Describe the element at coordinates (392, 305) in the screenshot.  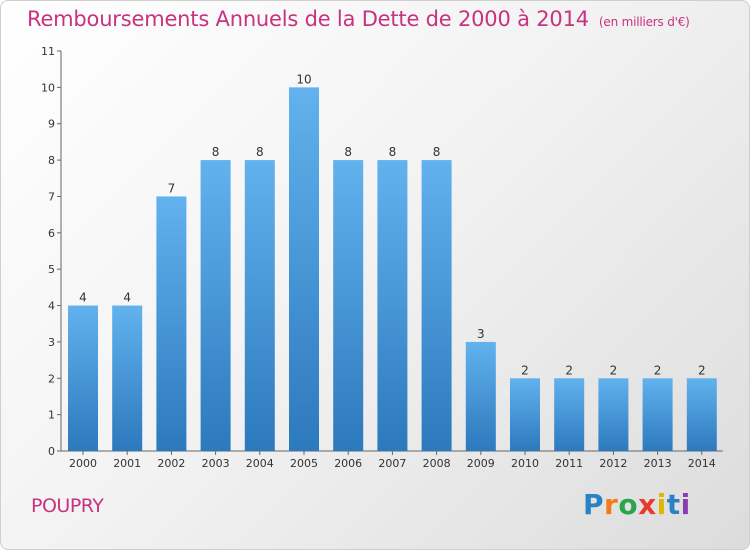
I see `bar-2007` at that location.